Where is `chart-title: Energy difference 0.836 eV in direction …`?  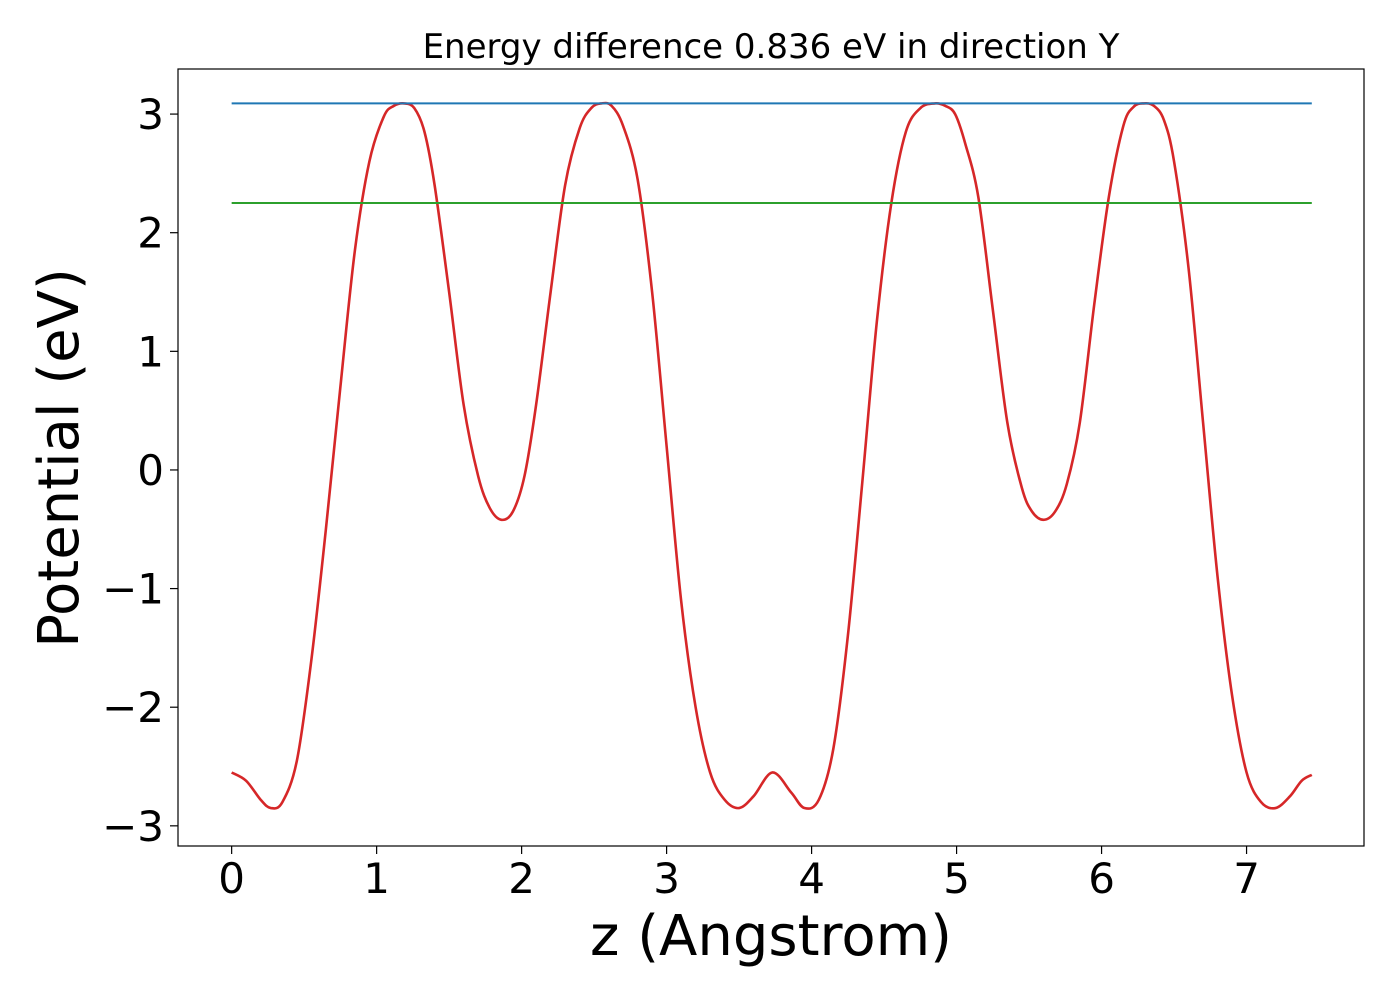 chart-title: Energy difference 0.836 eV in direction … is located at coordinates (771, 47).